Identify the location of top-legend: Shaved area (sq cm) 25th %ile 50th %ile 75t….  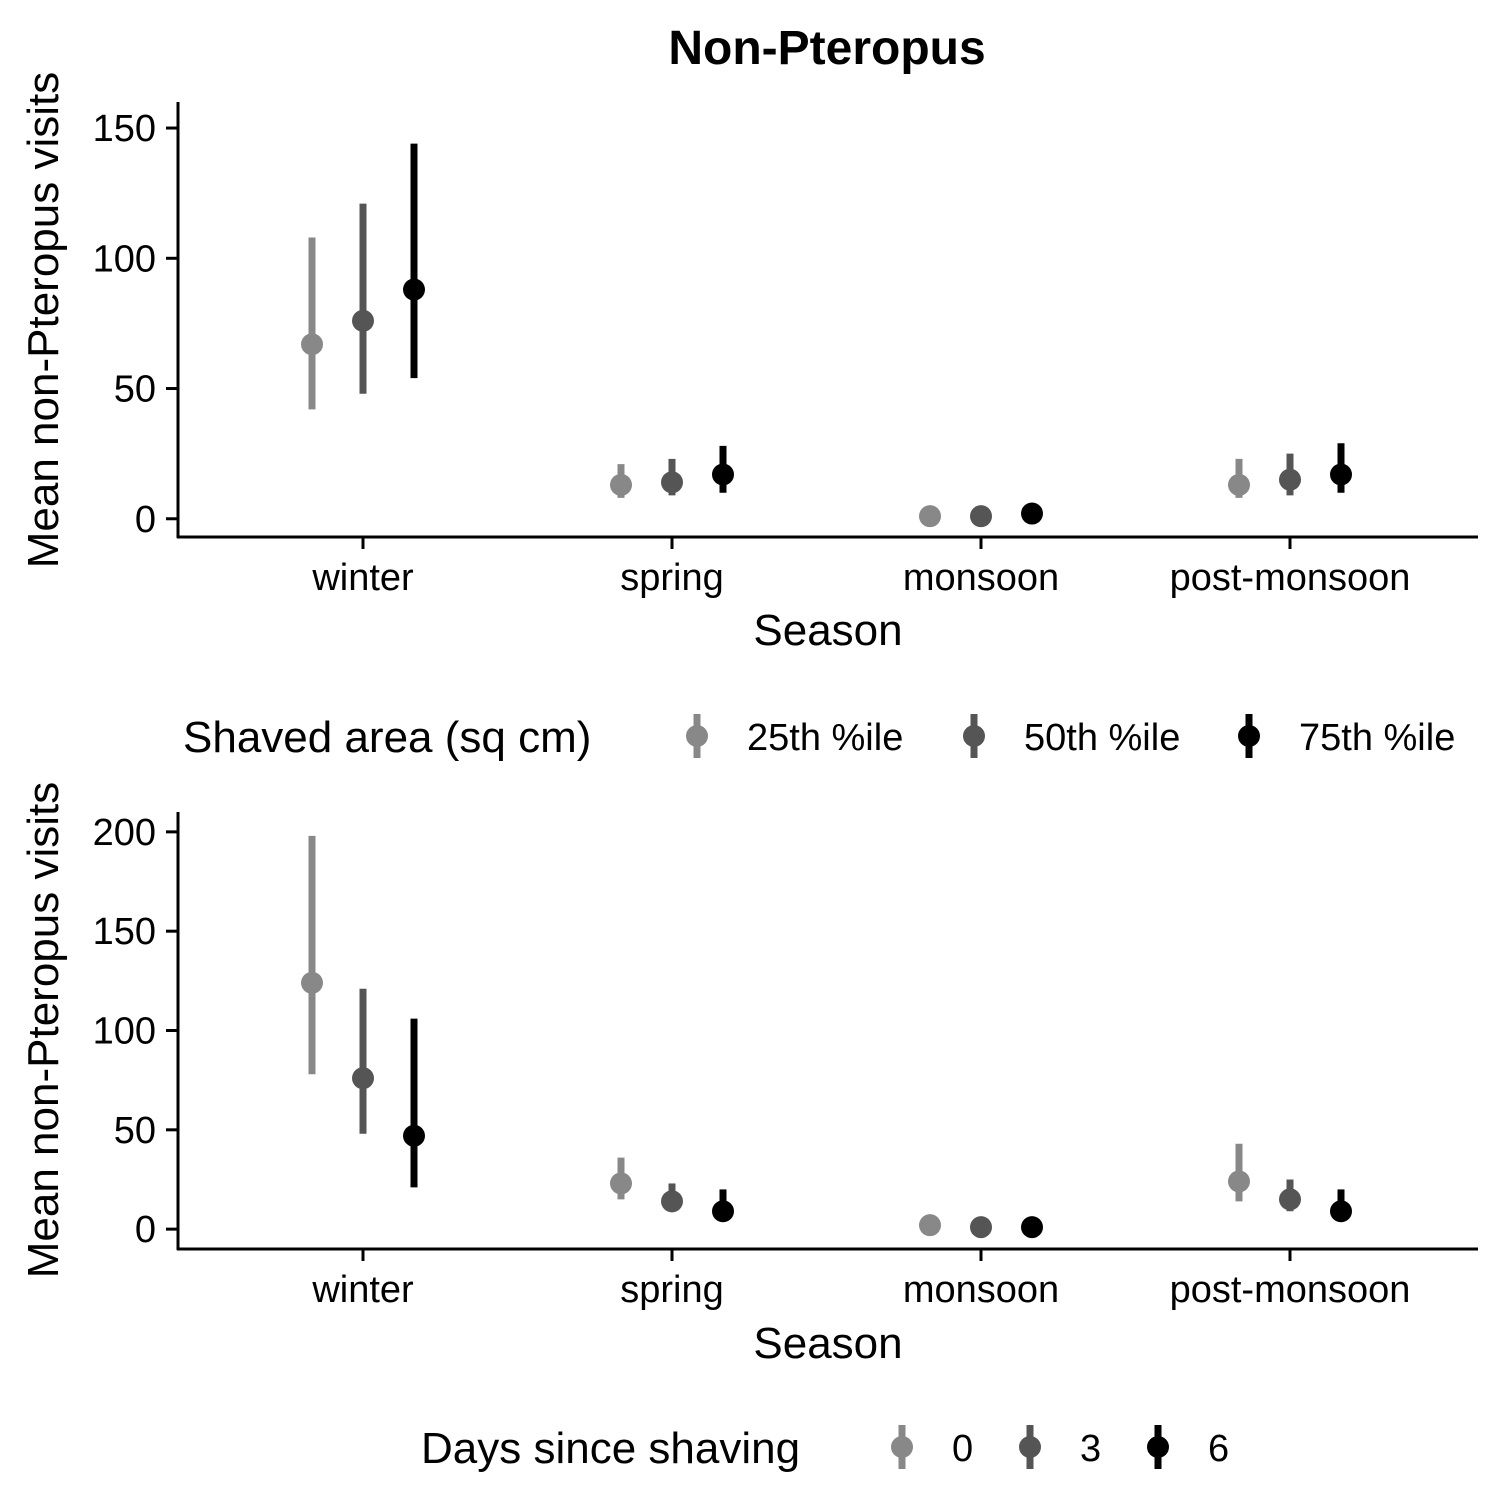
(819, 737).